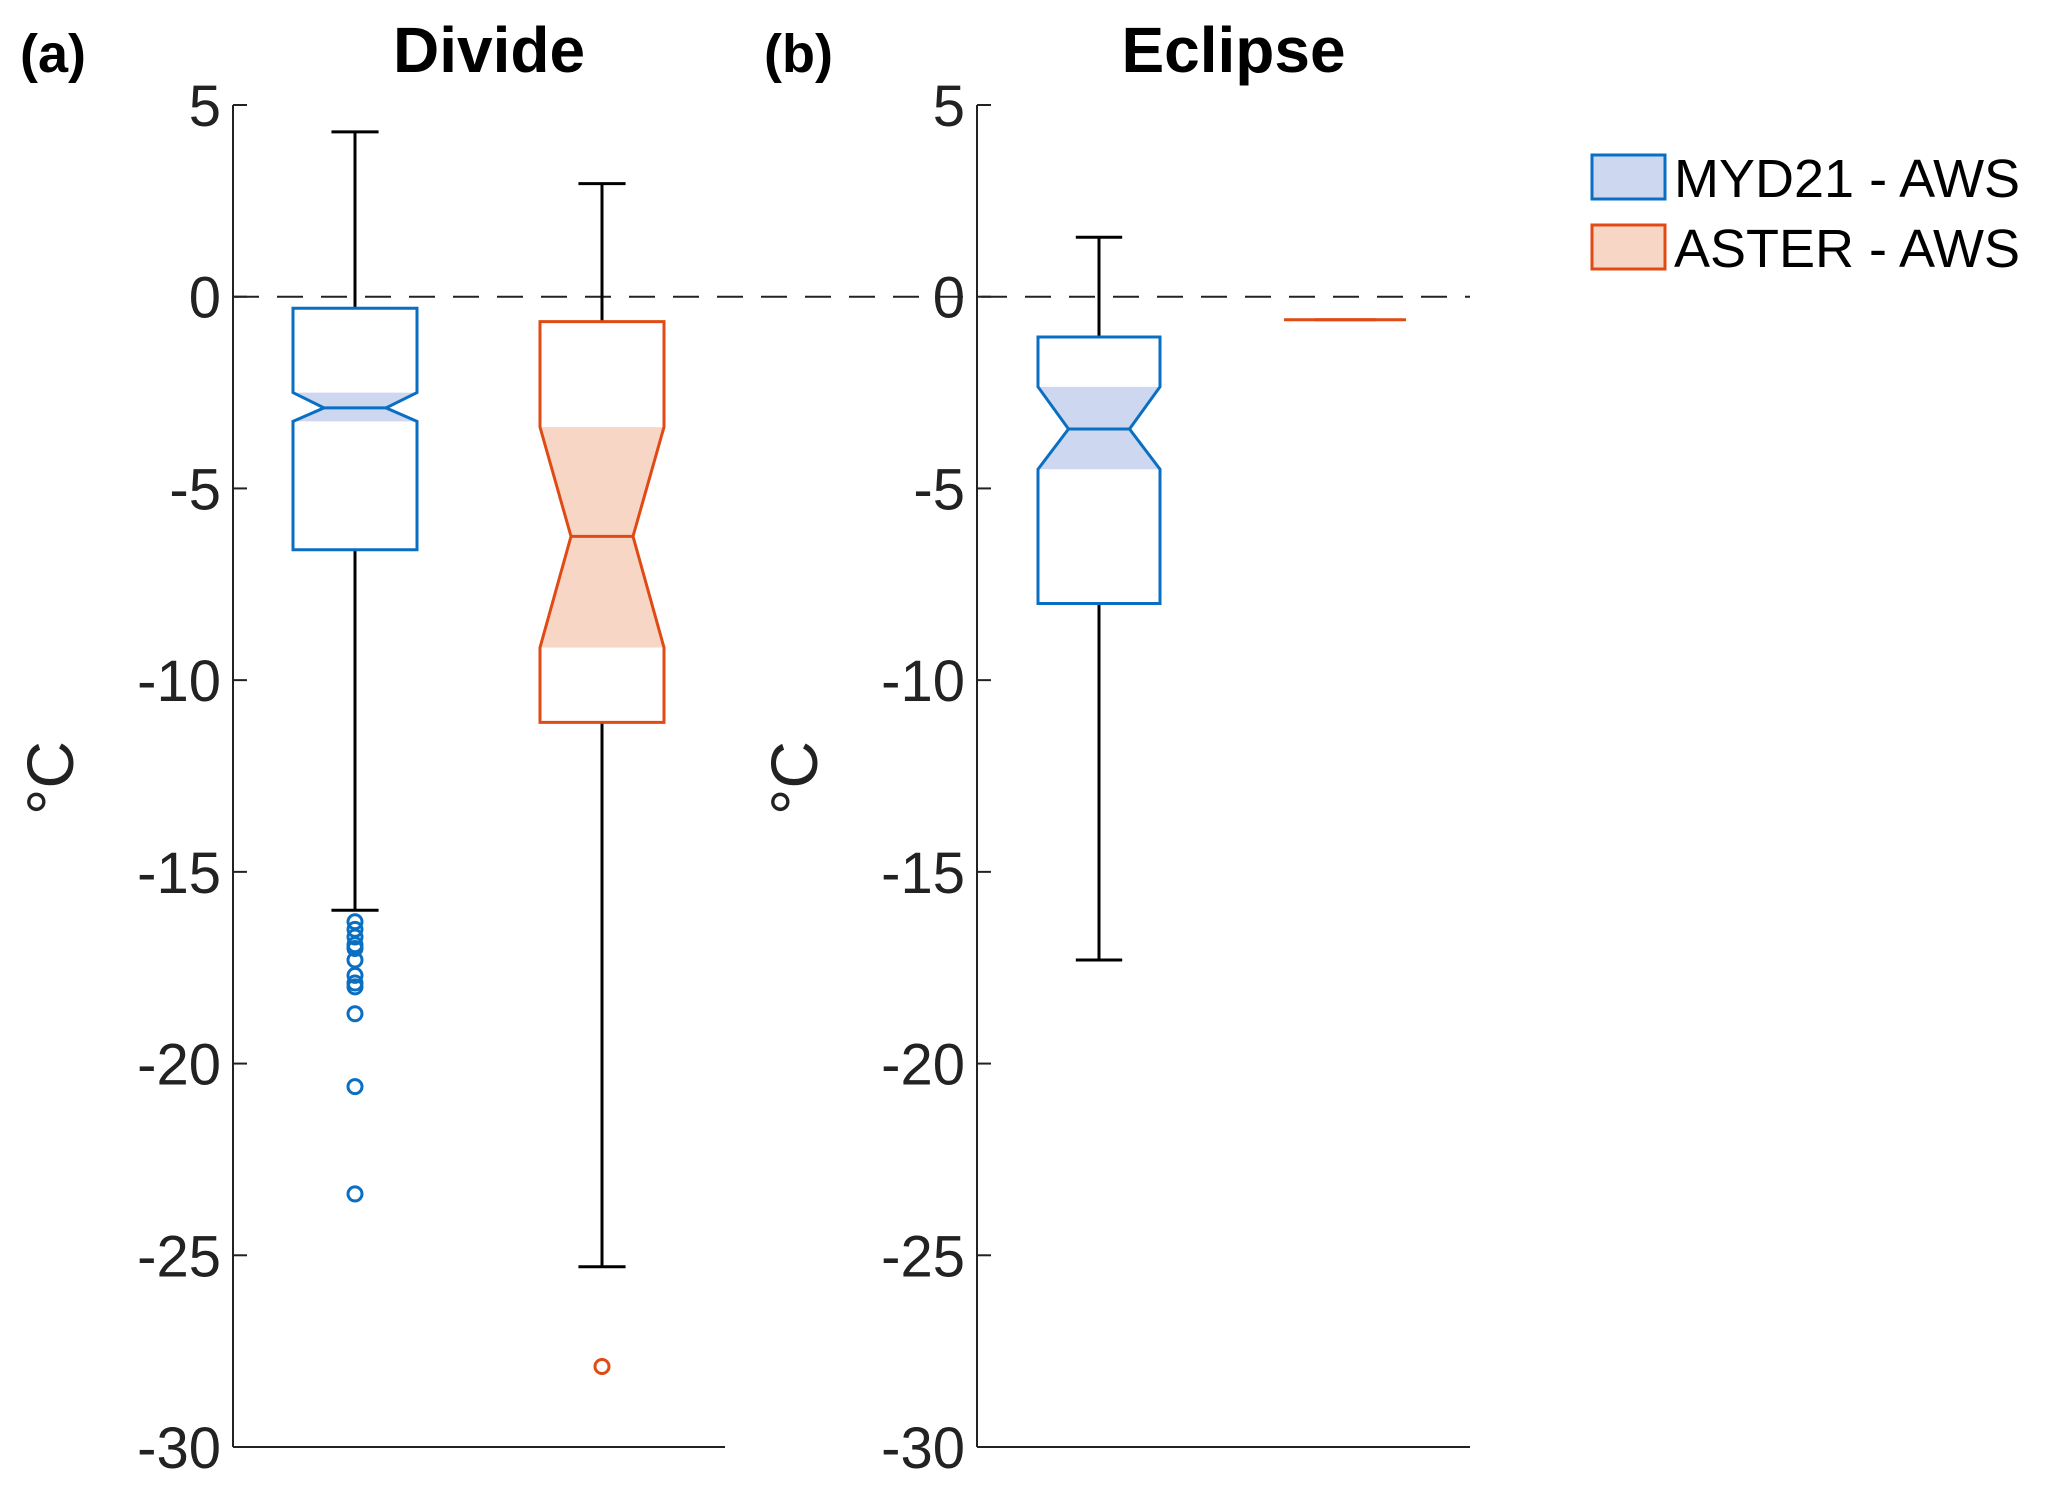 The width and height of the screenshot is (2067, 1493). What do you see at coordinates (1847, 179) in the screenshot?
I see `legend-label-myd21: MYD21 - AWS` at bounding box center [1847, 179].